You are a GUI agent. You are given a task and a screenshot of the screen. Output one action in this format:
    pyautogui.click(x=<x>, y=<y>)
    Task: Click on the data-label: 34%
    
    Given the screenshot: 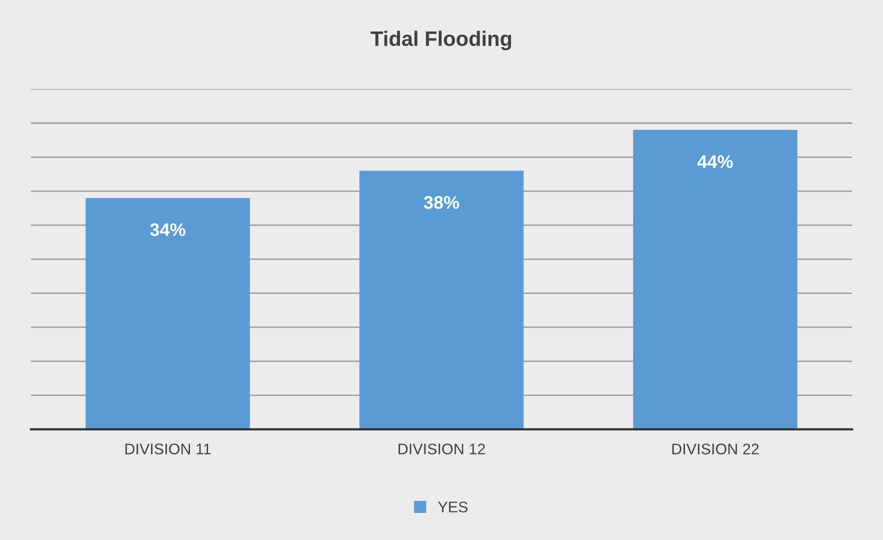 What is the action you would take?
    pyautogui.click(x=168, y=229)
    